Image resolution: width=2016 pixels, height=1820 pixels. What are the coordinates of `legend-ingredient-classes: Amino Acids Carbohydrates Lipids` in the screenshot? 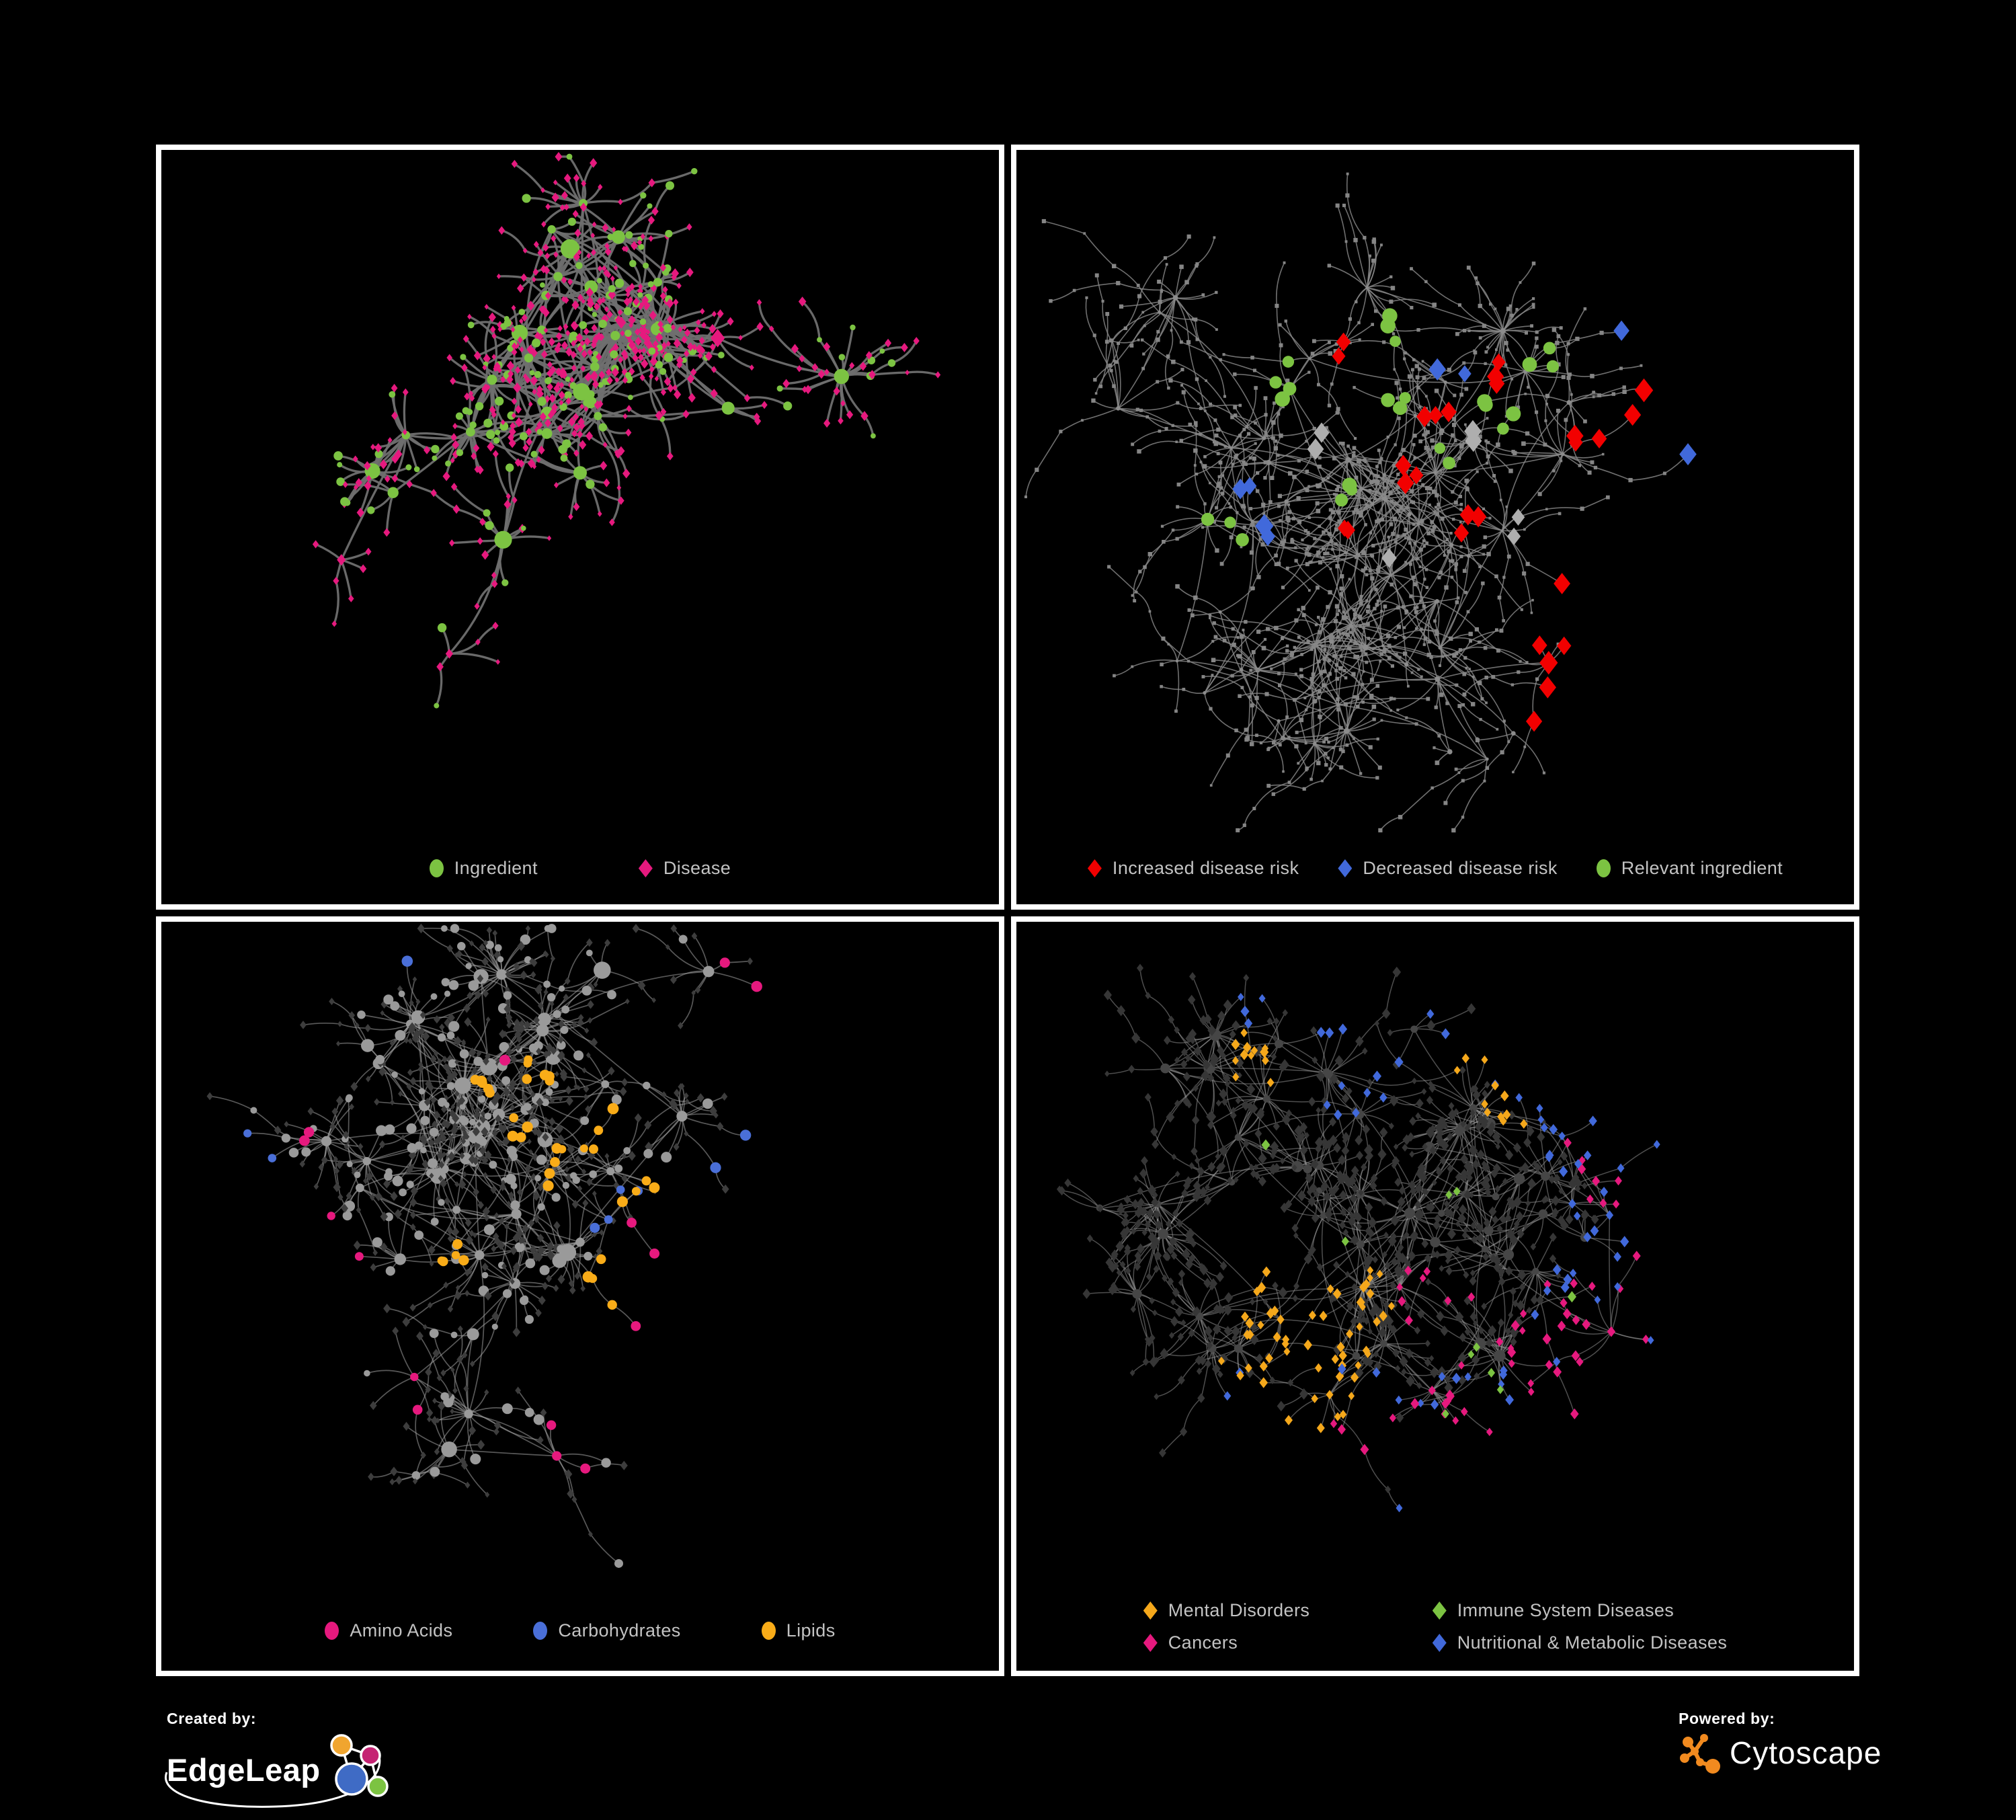 It's located at (580, 1630).